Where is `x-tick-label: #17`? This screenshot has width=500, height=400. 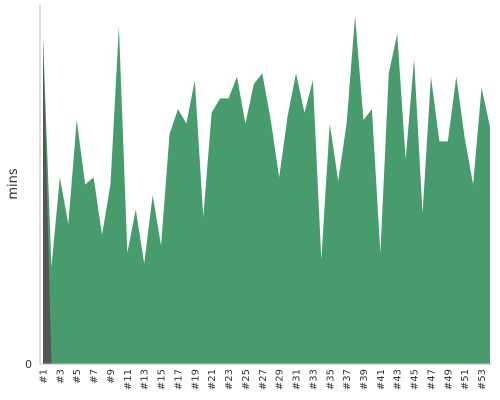 x-tick-label: #17 is located at coordinates (178, 379).